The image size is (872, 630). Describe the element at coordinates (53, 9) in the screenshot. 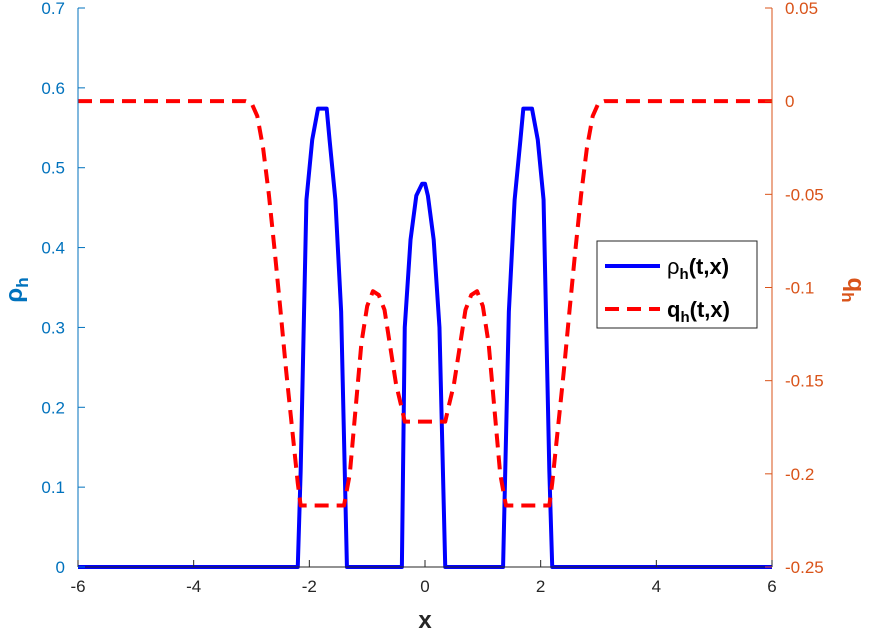

I see `left-y-tick-label: 0.7` at that location.